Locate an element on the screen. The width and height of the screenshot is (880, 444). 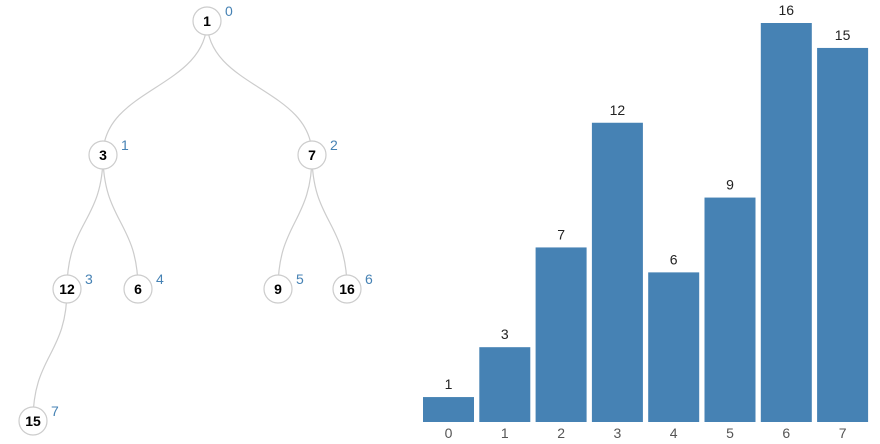
node-value: 12 is located at coordinates (67, 289).